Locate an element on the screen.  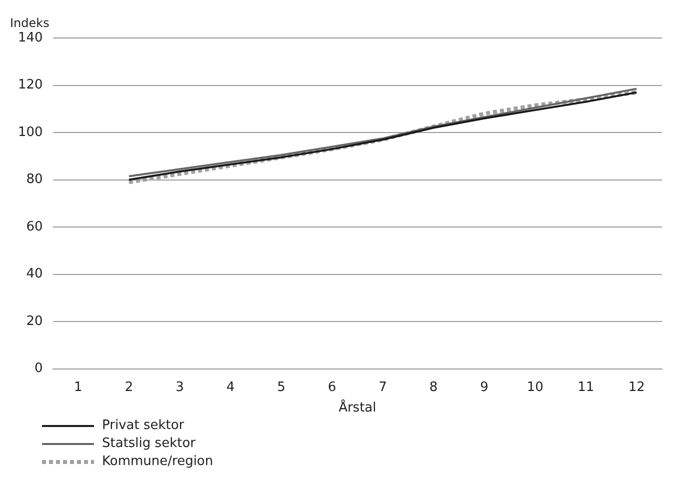
x-tick-label: 11 is located at coordinates (586, 387).